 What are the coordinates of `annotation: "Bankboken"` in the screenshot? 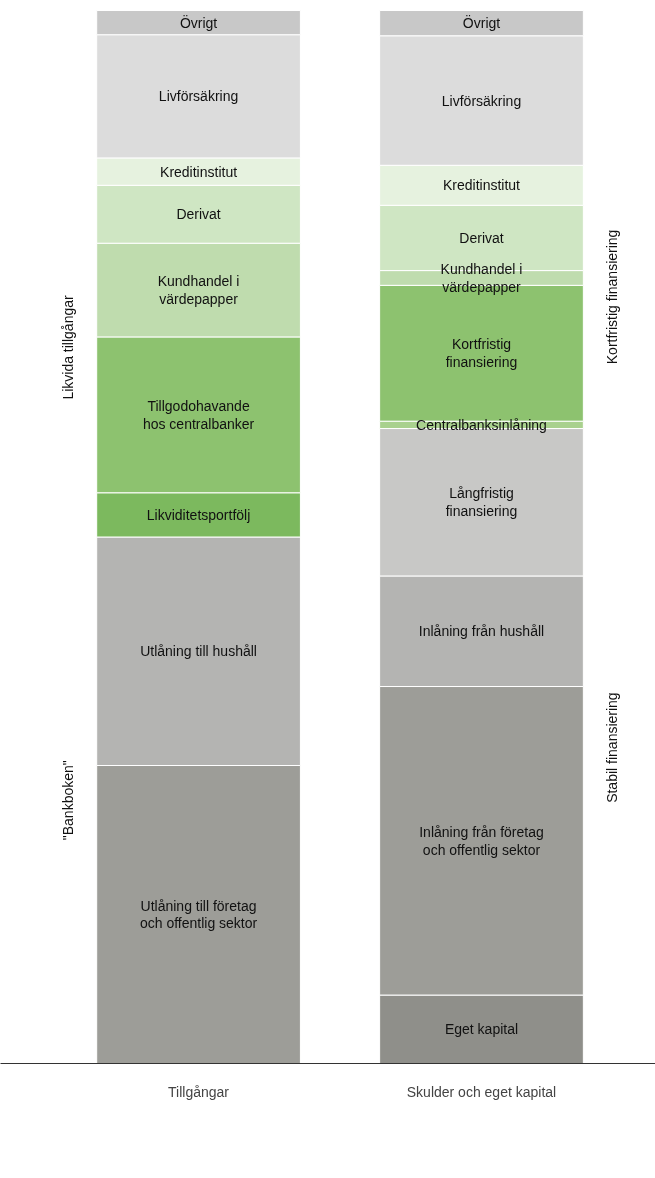 It's located at (68, 800).